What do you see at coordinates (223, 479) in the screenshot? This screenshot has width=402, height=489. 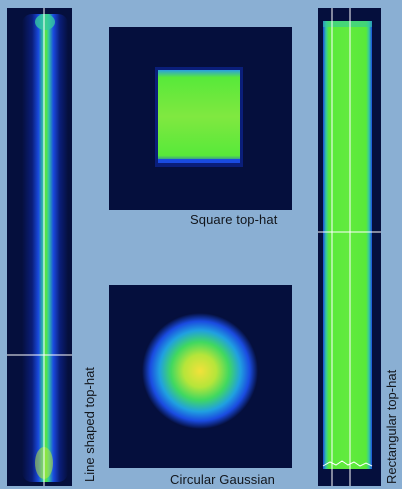 I see `circular-gaussian-caption: Circular Gaussian` at bounding box center [223, 479].